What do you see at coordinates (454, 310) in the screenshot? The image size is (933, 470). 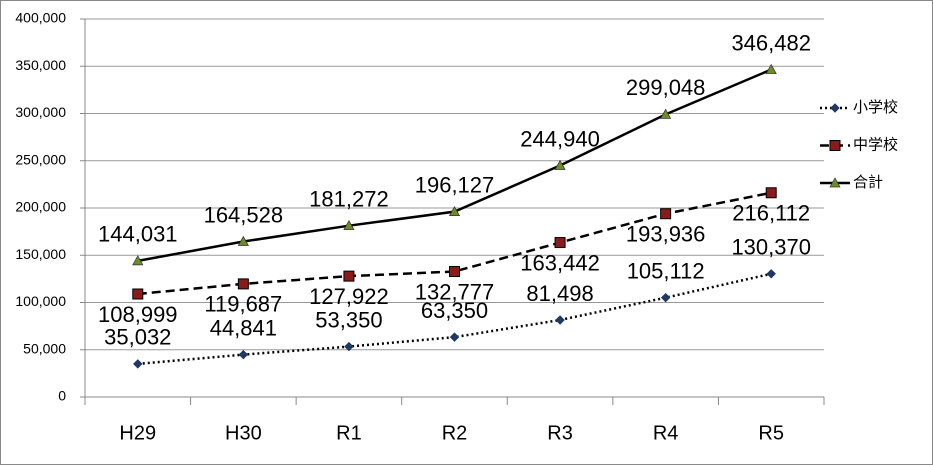 I see `value-label: 63,350` at bounding box center [454, 310].